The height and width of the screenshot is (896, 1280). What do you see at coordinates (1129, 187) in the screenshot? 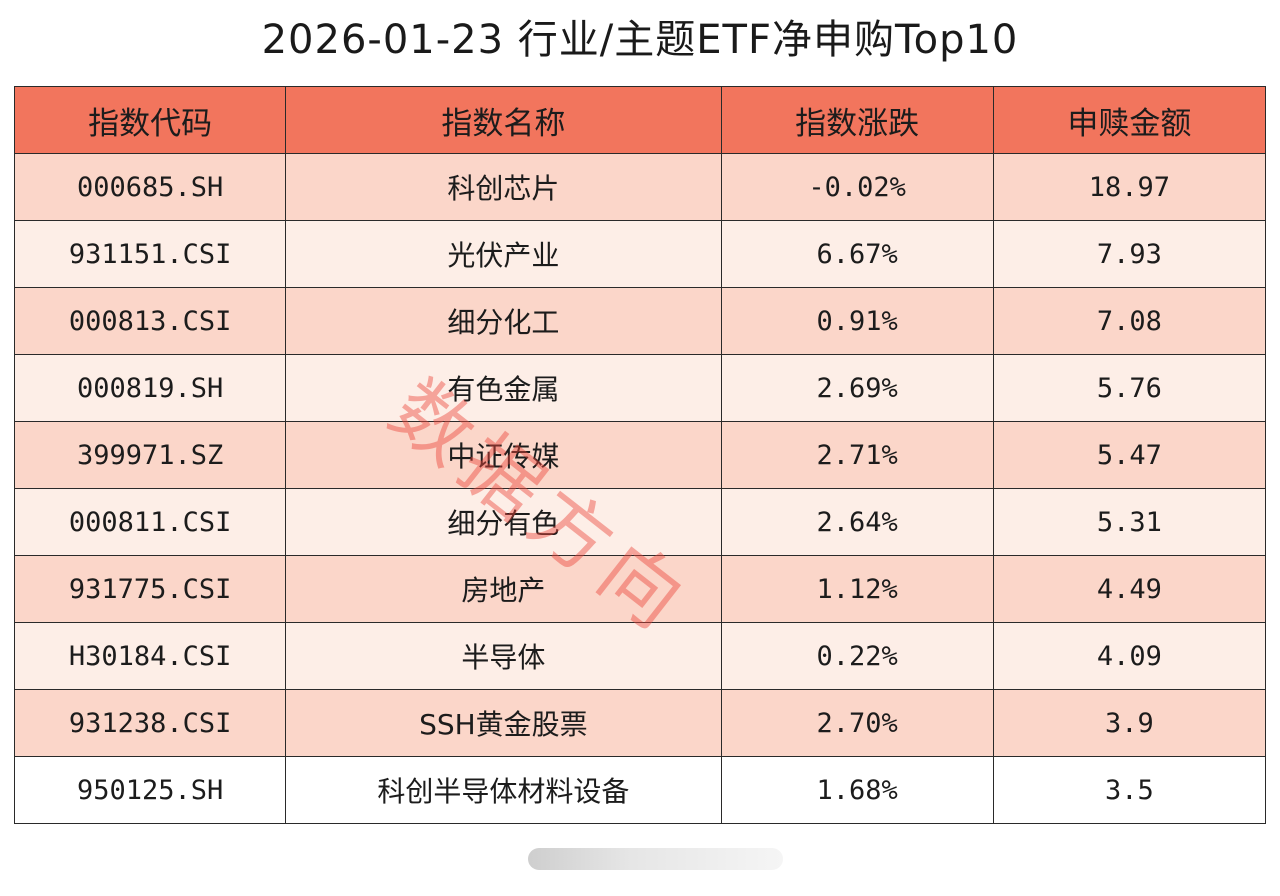
I see `cell-amount: 18.97` at bounding box center [1129, 187].